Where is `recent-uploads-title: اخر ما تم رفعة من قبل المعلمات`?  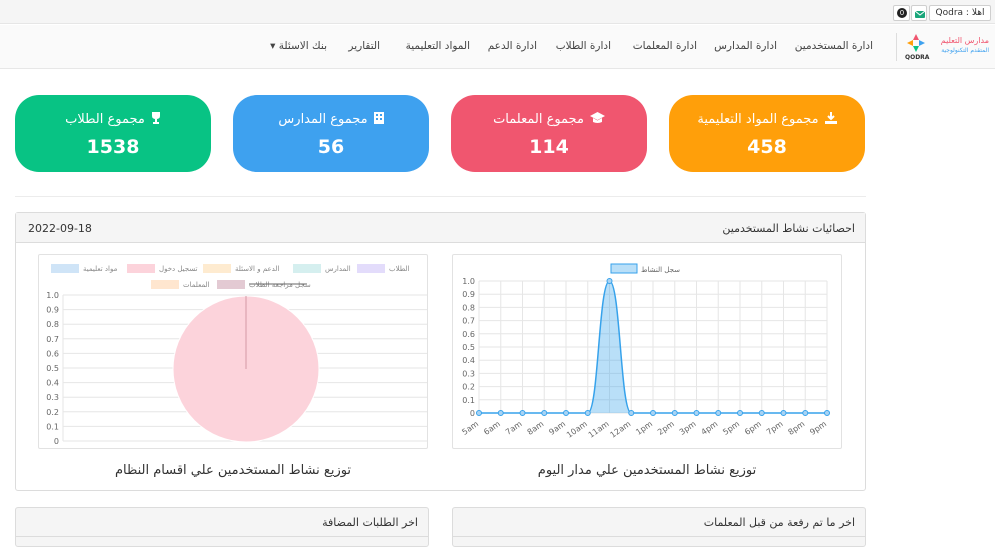
recent-uploads-title: اخر ما تم رفعة من قبل المعلمات is located at coordinates (779, 522).